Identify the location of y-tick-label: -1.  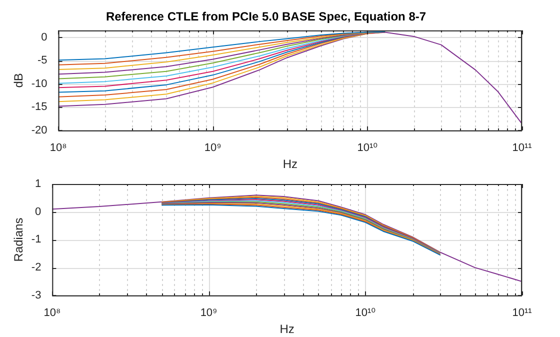
(36, 240).